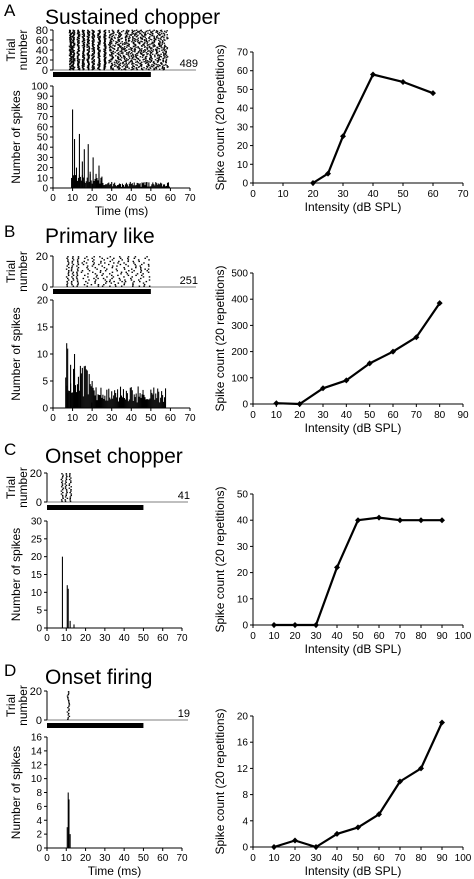  Describe the element at coordinates (190, 418) in the screenshot. I see `psth-x-tick-label: 70` at that location.